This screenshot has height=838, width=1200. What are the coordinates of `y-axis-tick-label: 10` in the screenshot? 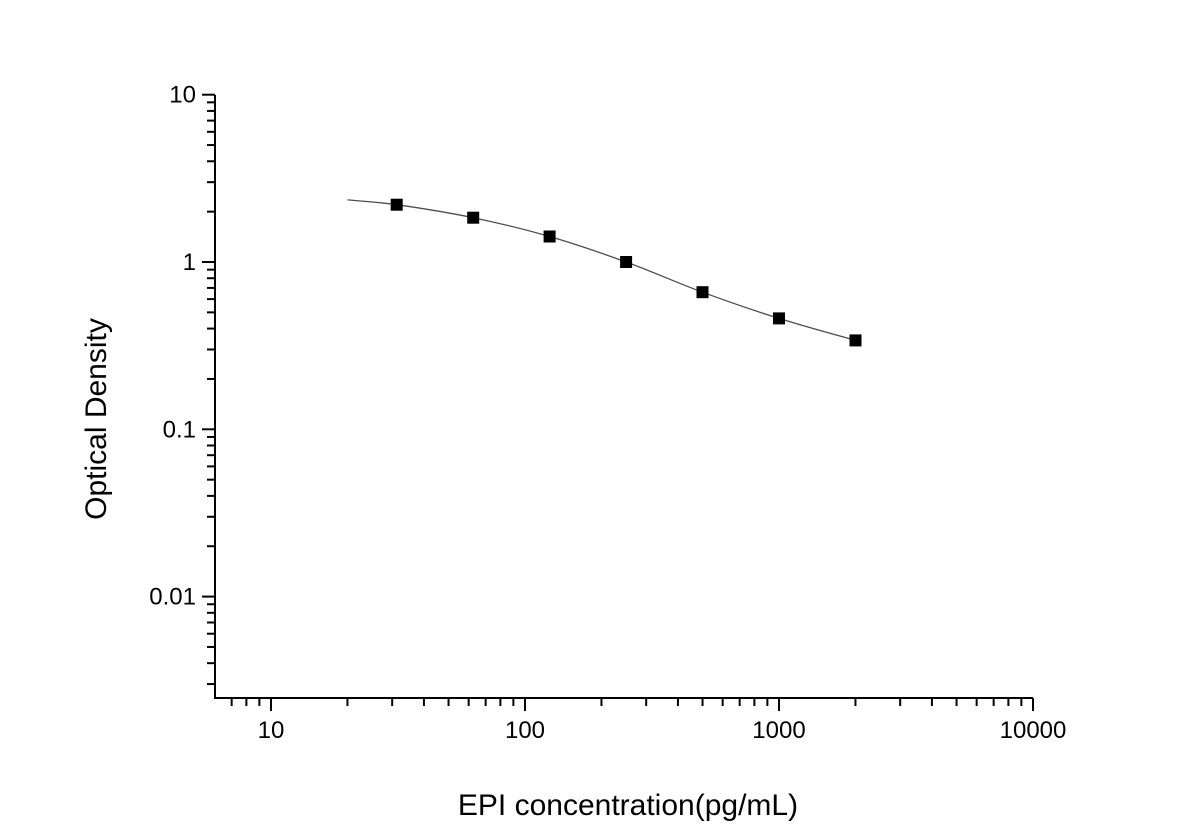 It's located at (182, 95).